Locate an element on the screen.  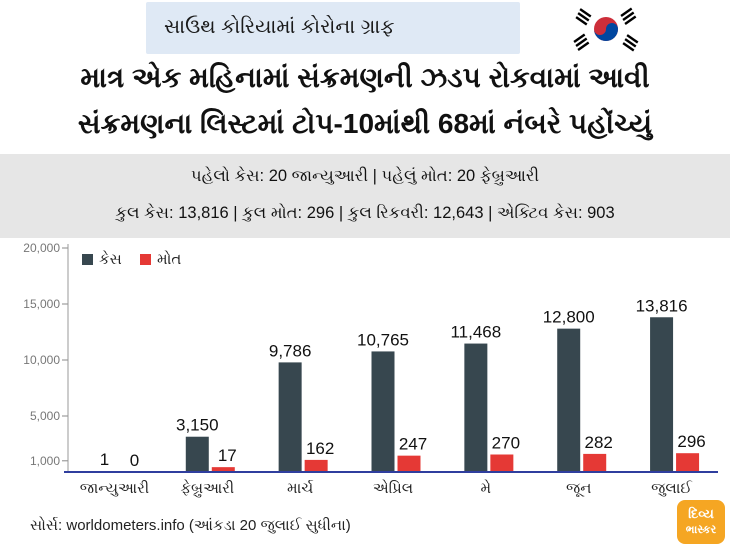
data-label-cases: 1 is located at coordinates (104, 459).